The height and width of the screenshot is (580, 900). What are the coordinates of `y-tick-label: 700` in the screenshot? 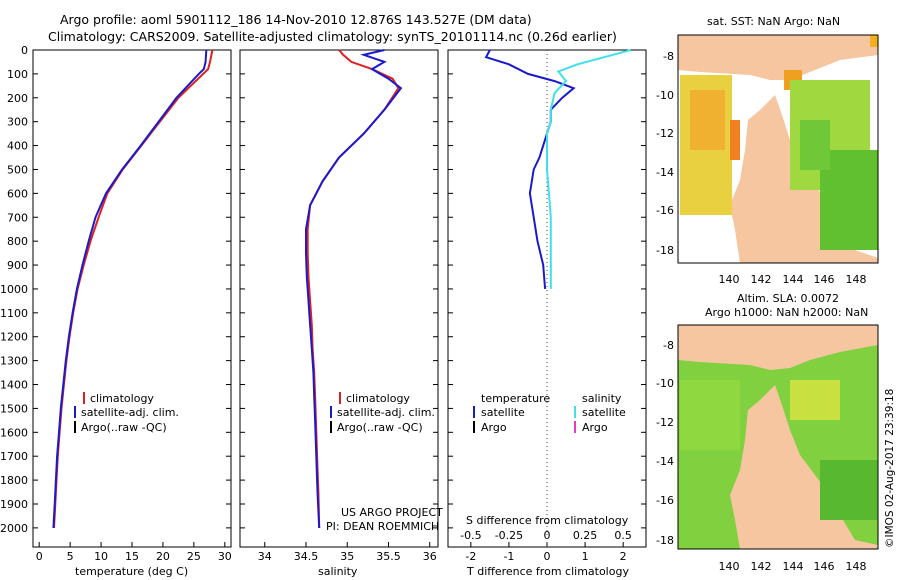 It's located at (17, 217).